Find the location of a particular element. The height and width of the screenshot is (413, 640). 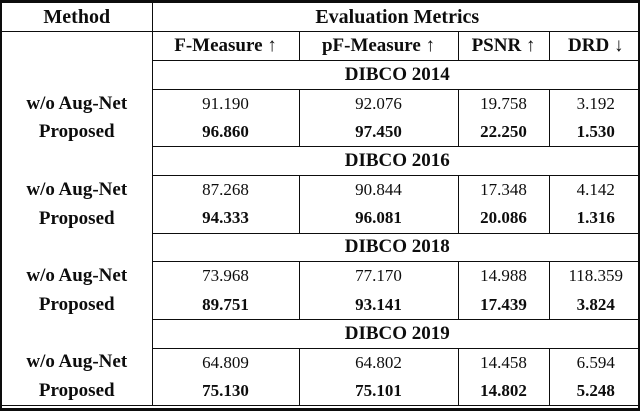

table-header-row: Method Evaluation Metrics is located at coordinates (321, 18).